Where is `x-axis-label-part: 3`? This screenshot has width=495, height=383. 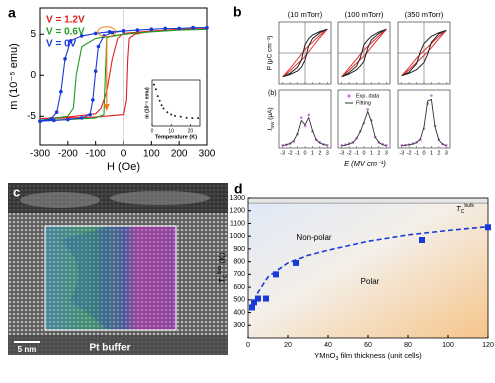
x-axis-label-part: 3 is located at coordinates (336, 359).